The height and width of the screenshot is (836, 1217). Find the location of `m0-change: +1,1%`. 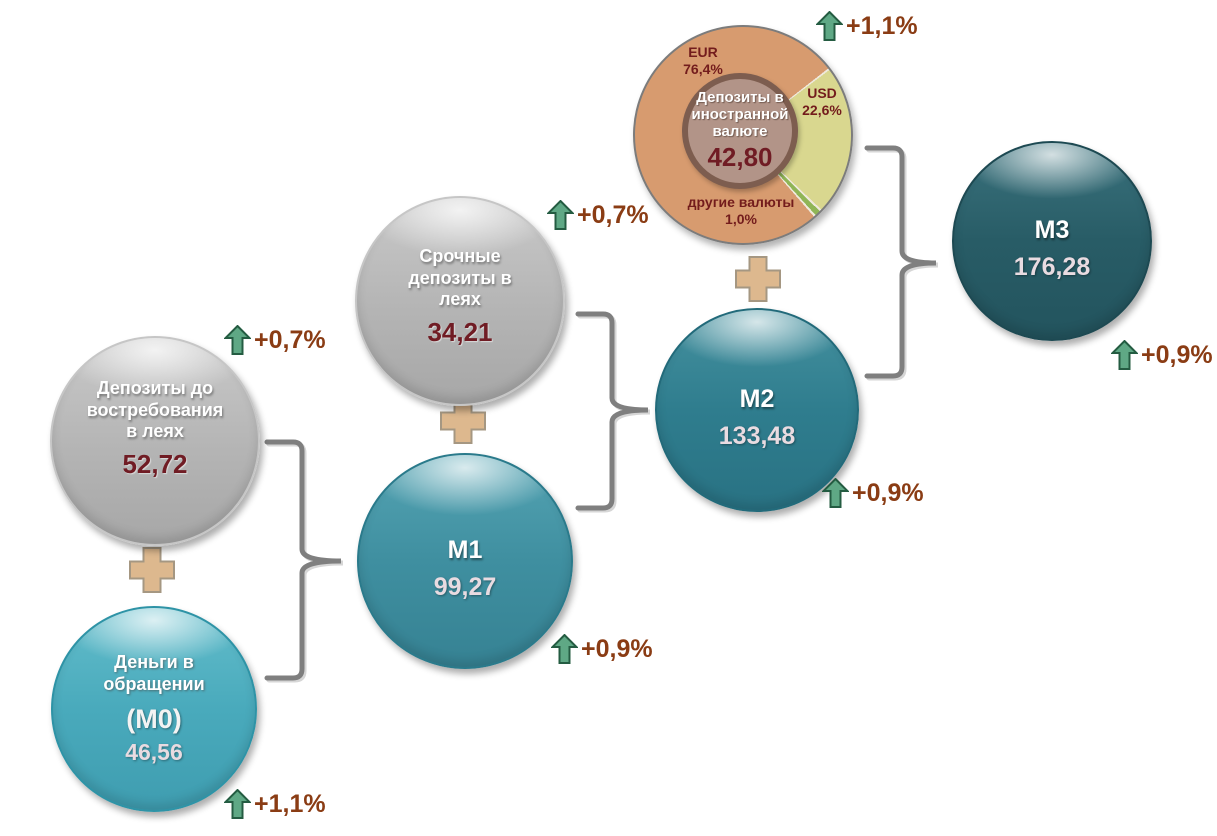

m0-change: +1,1% is located at coordinates (275, 804).